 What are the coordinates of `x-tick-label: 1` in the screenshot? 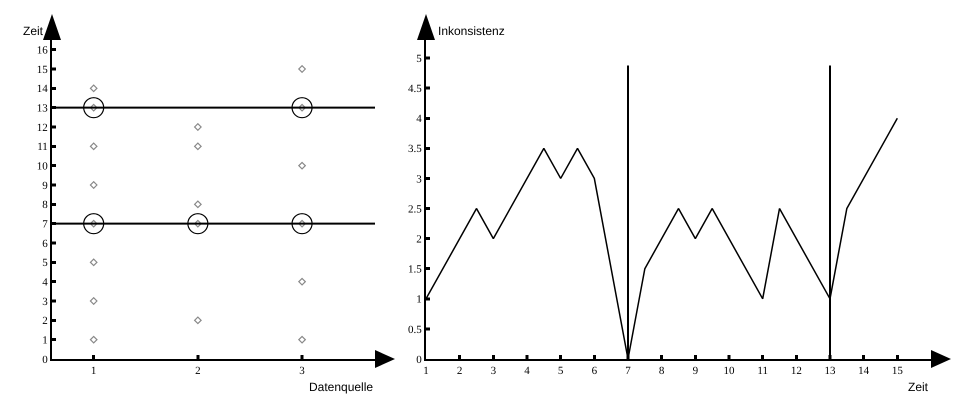 It's located at (93, 371).